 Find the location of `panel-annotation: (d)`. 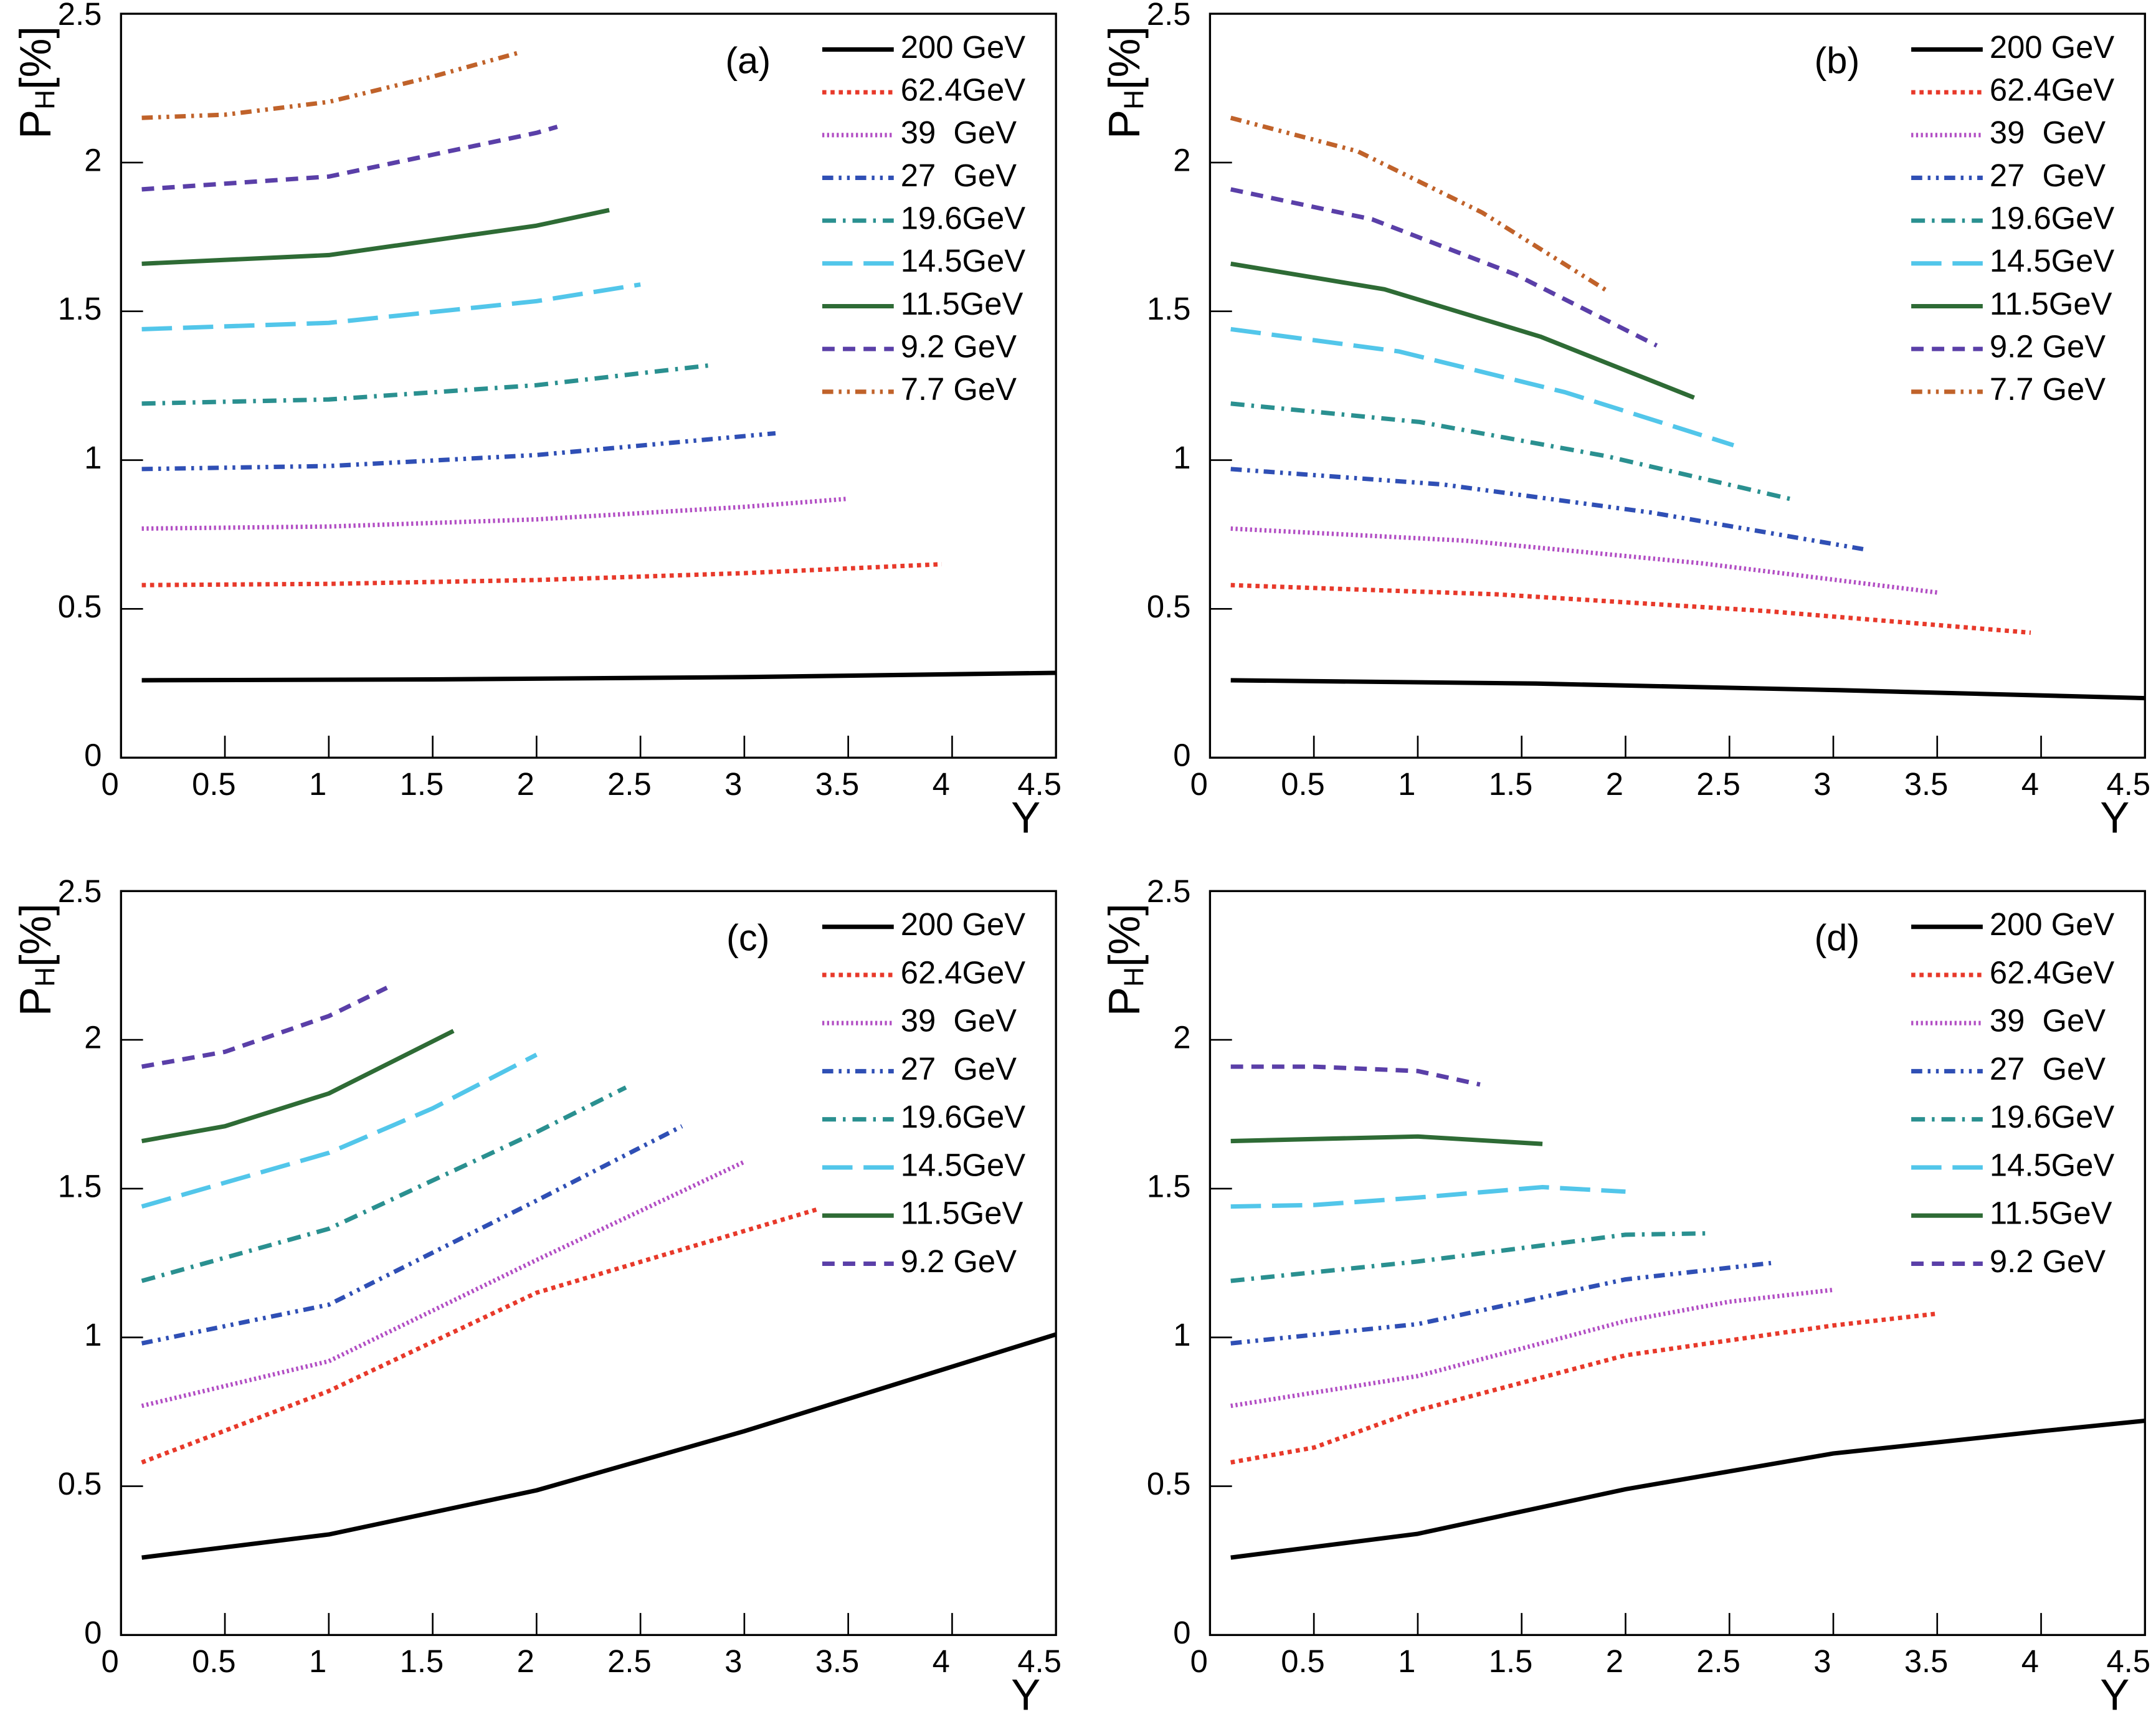

panel-annotation: (d) is located at coordinates (1836, 937).